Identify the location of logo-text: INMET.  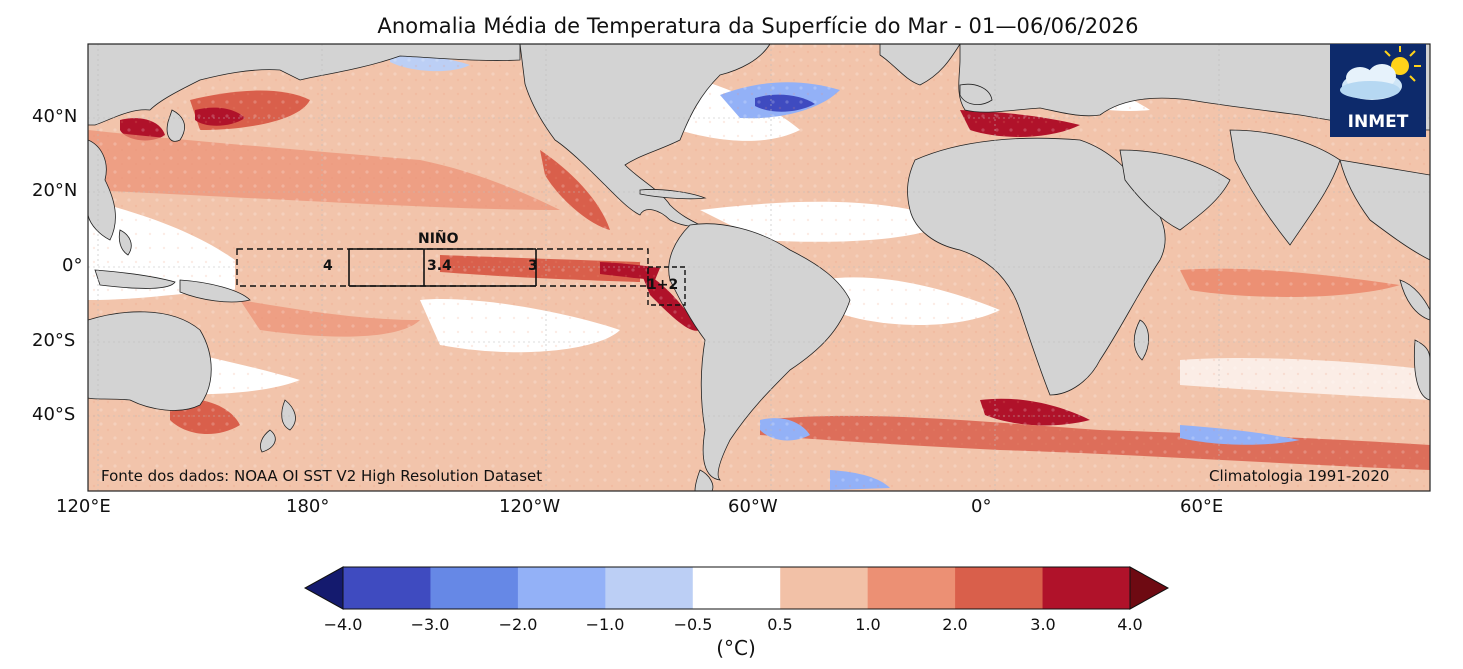
(1378, 122).